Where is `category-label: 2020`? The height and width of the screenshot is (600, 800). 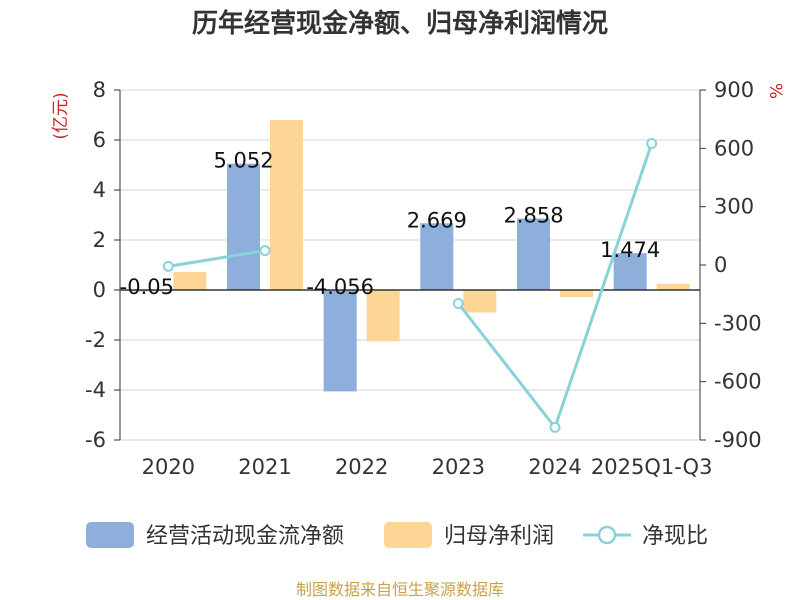
category-label: 2020 is located at coordinates (168, 467).